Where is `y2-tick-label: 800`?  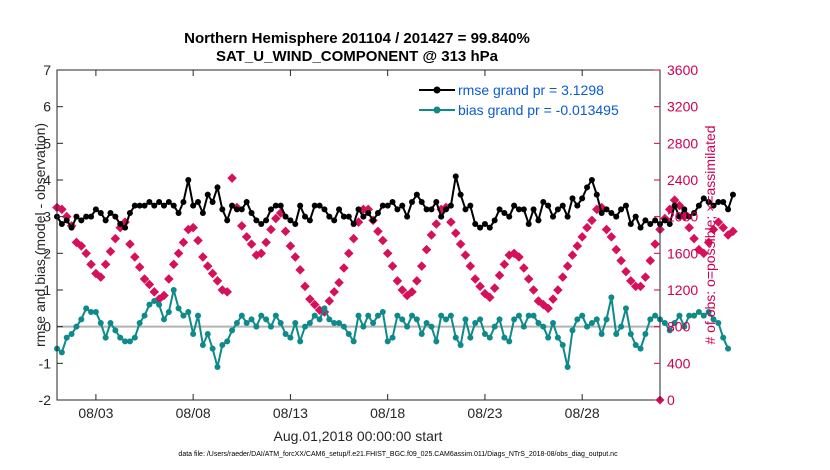
y2-tick-label: 800 is located at coordinates (679, 327).